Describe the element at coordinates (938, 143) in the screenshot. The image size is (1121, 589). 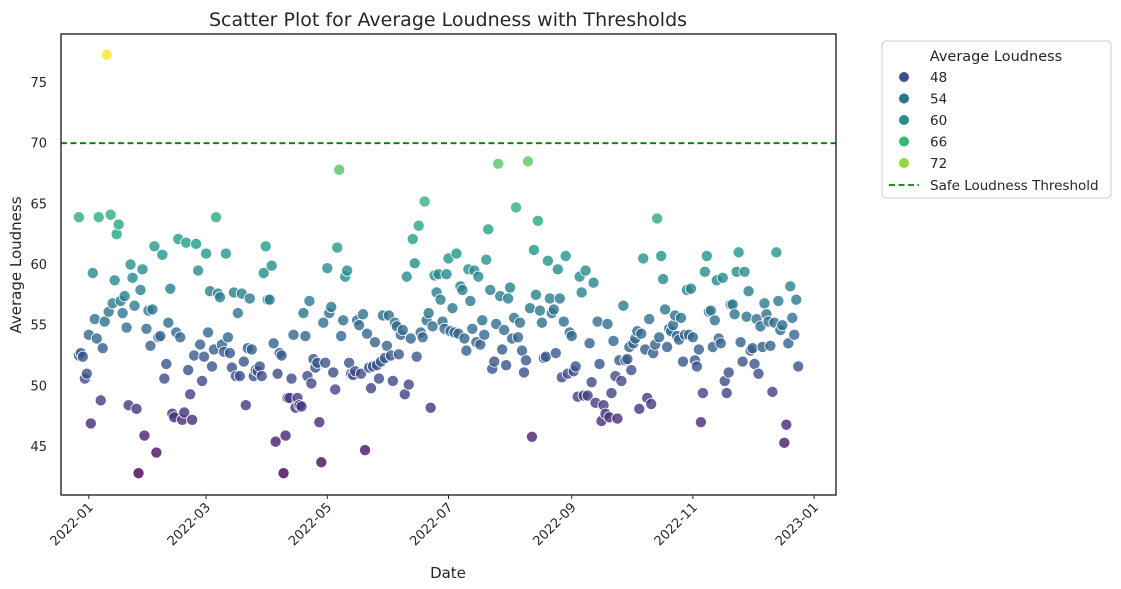
I see `legend-label: 66` at that location.